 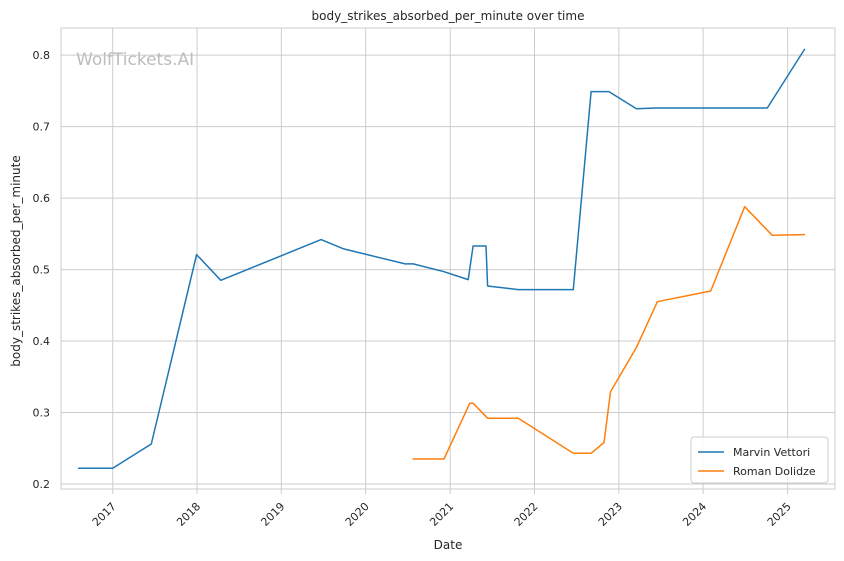 I want to click on y-tick-label: 0.8, so click(x=42, y=55).